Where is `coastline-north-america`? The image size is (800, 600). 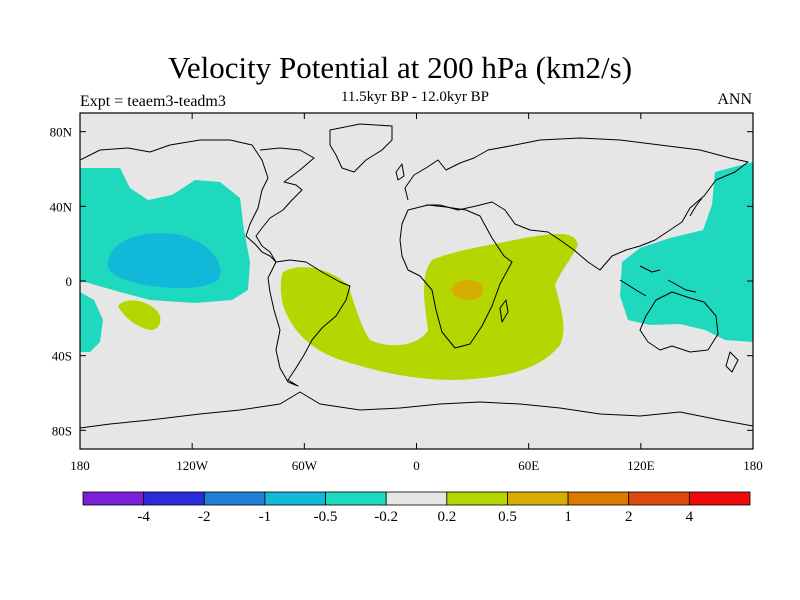 coastline-north-america is located at coordinates (197, 201).